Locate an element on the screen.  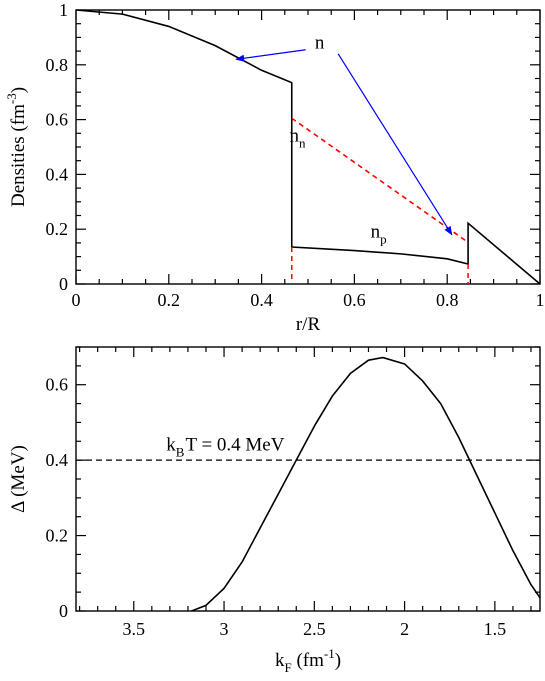
label-nn-sub: n is located at coordinates (302, 143).